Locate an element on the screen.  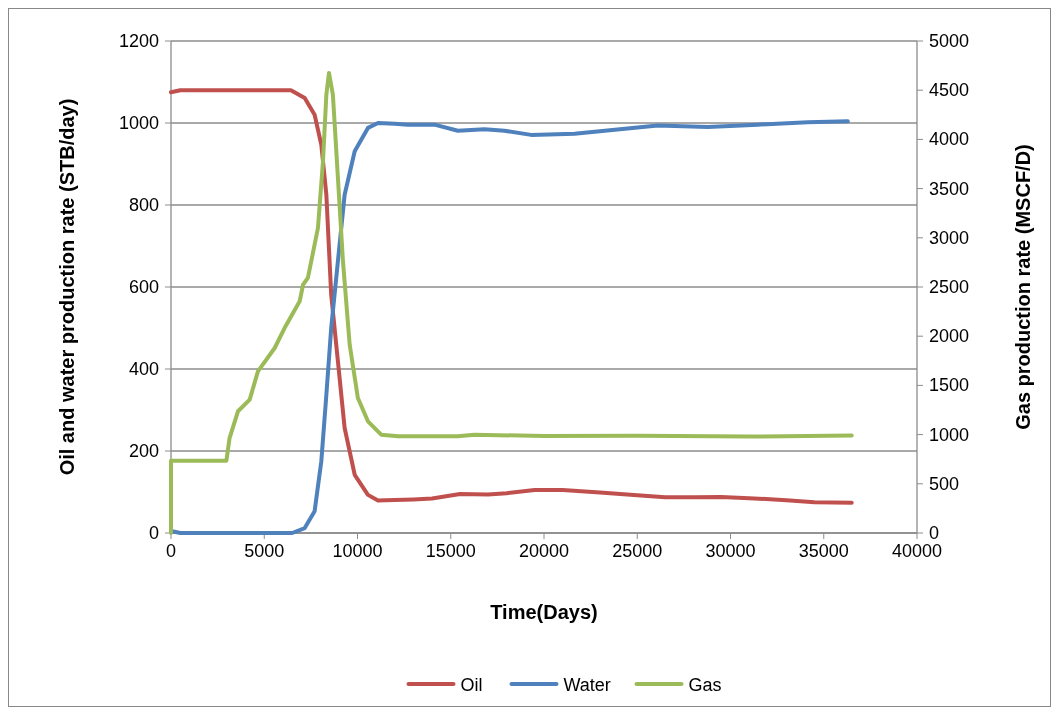
y-axis-title: Oil and water production rate (STB/day) is located at coordinates (67, 287).